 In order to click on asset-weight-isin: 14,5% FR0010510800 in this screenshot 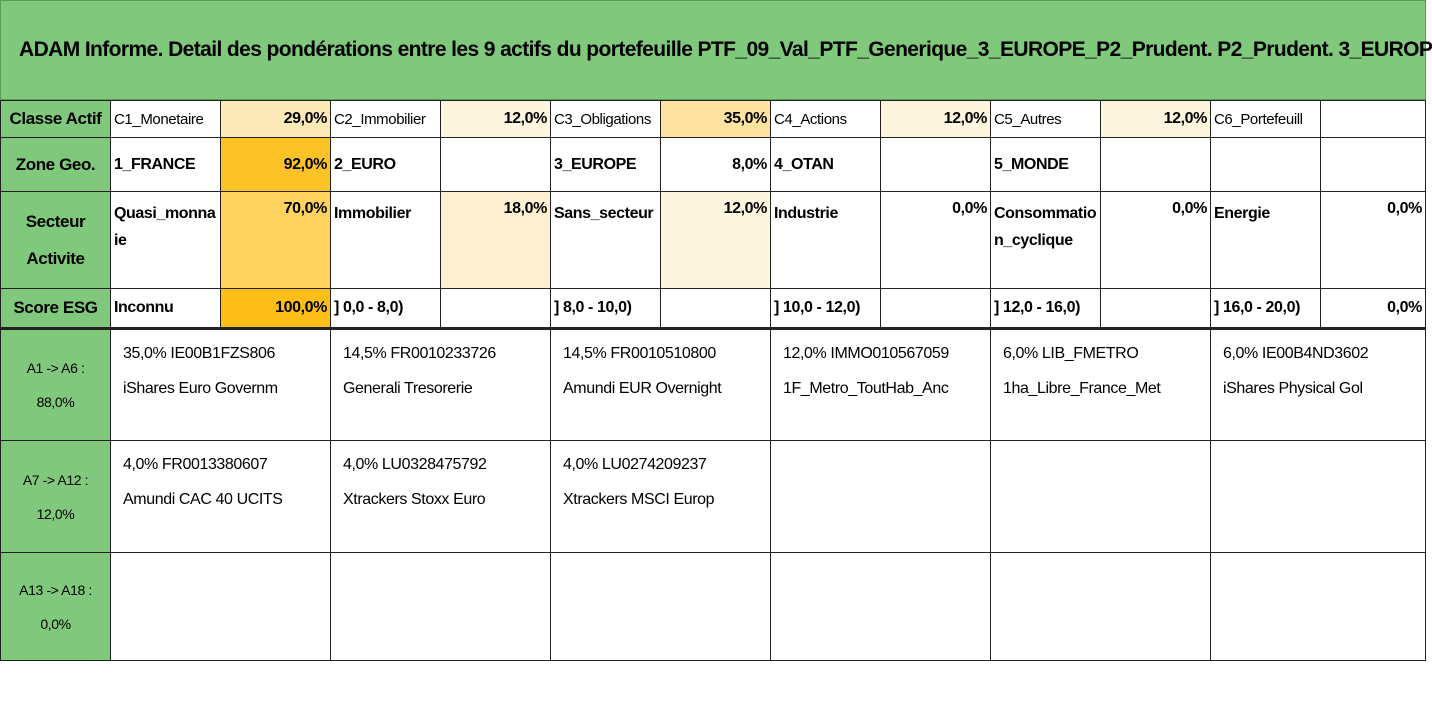, I will do `click(639, 353)`.